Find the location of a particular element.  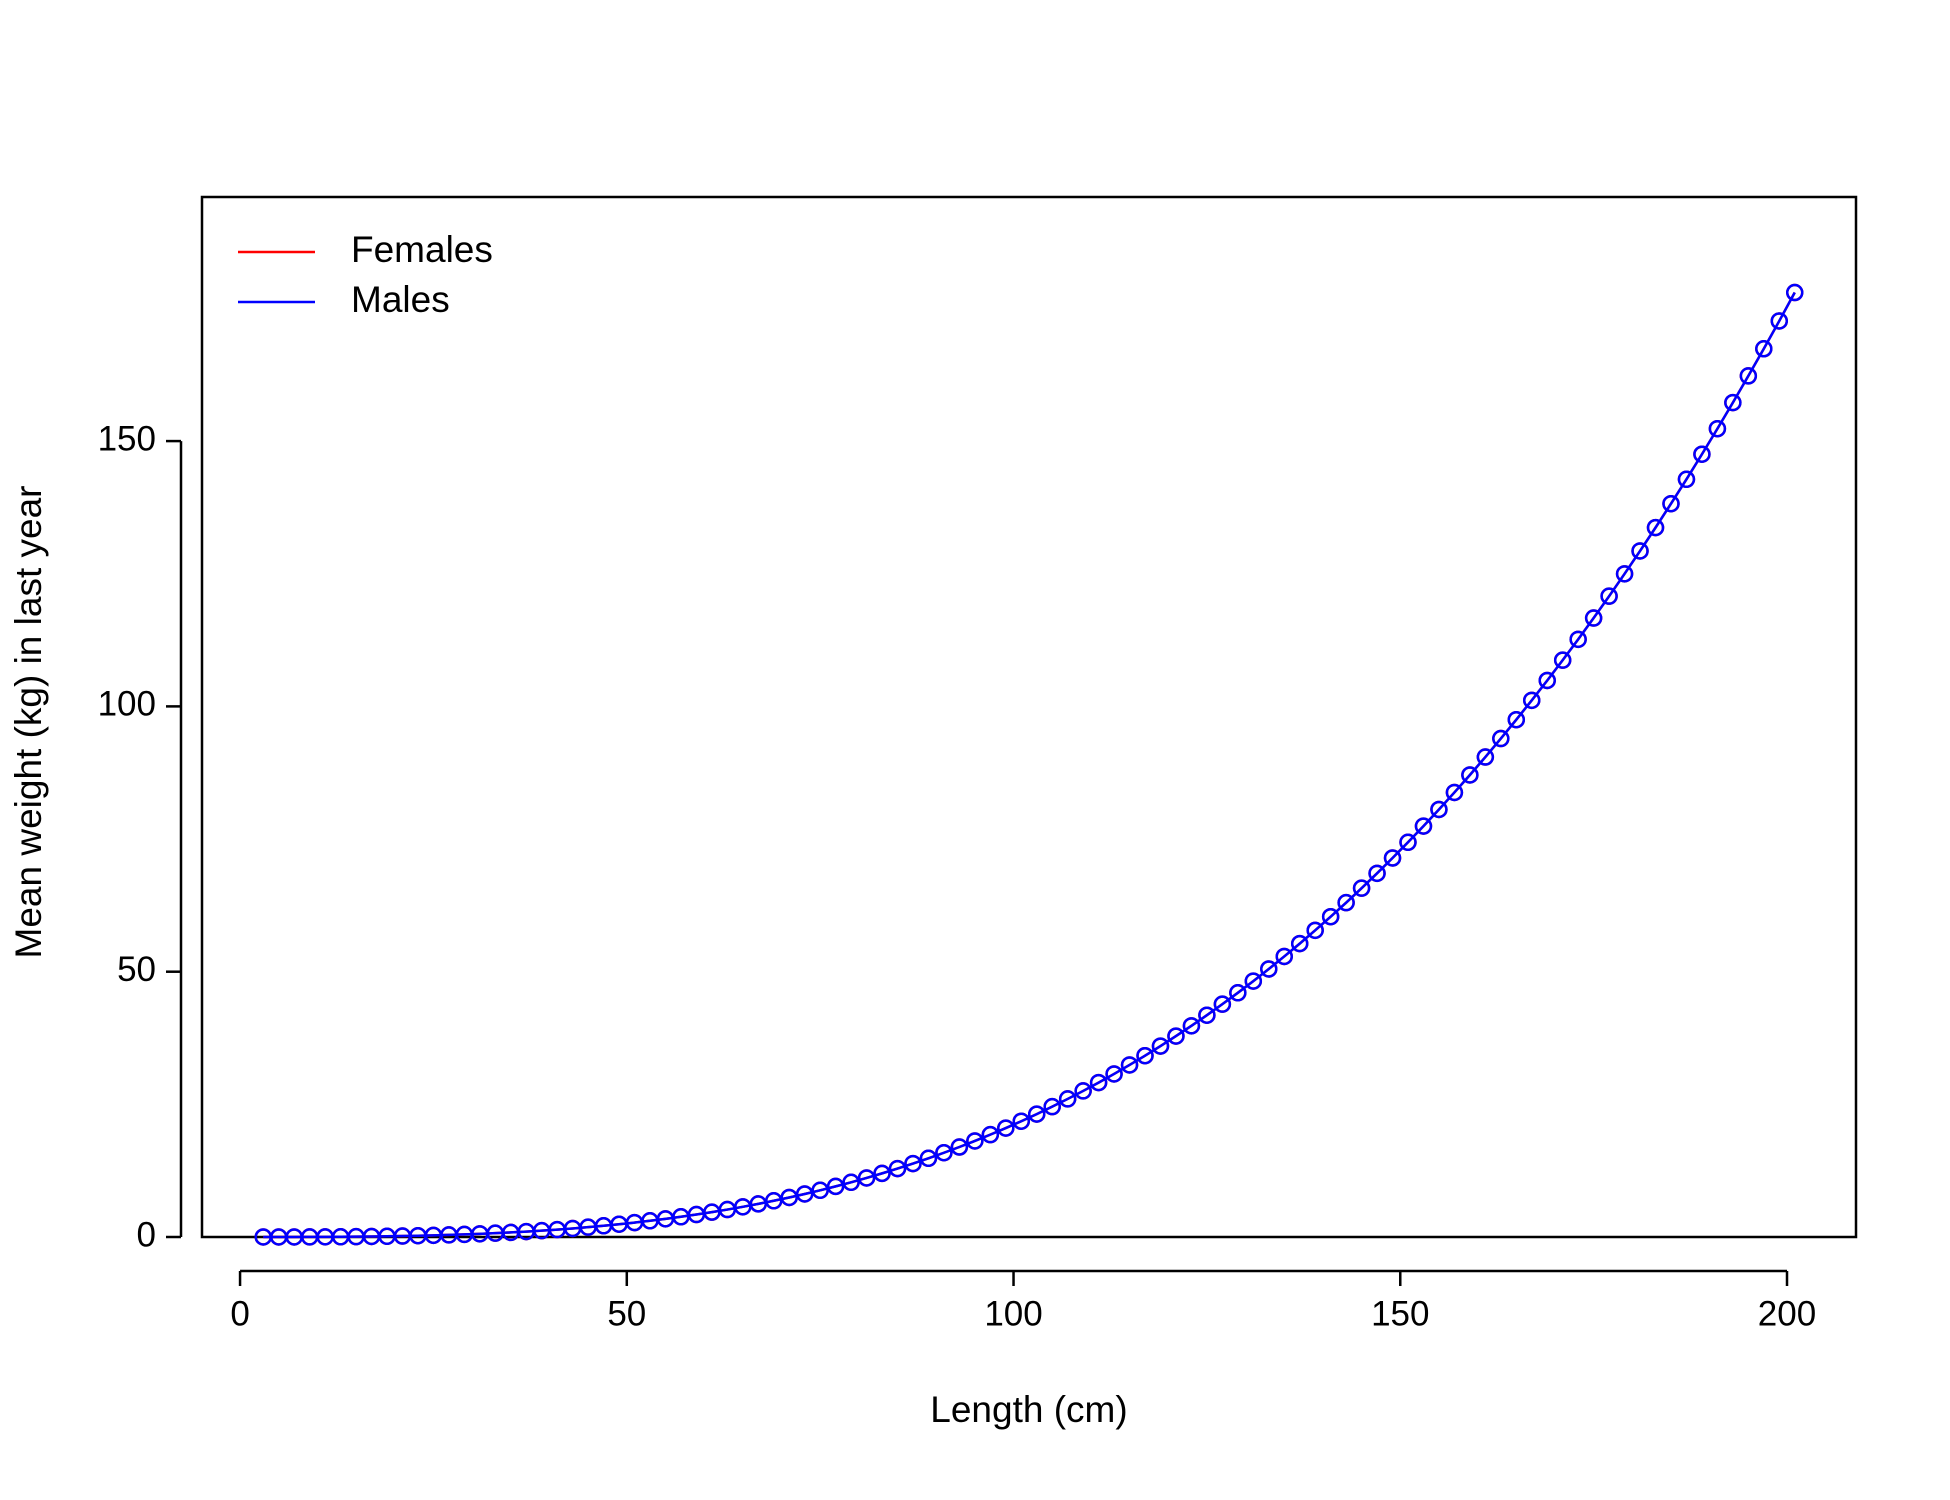

y-tick-label: 0 is located at coordinates (146, 1234).